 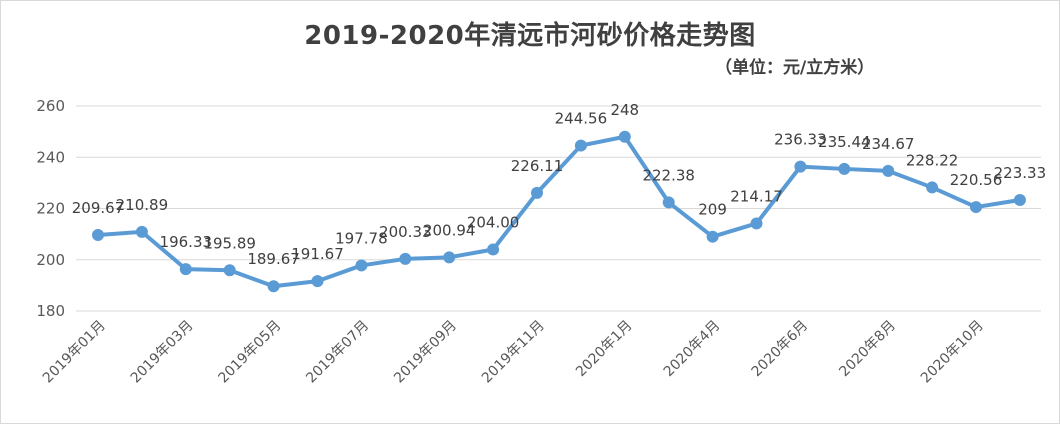 What do you see at coordinates (795, 68) in the screenshot?
I see `chart-subtitle: （单位：元/立方米）` at bounding box center [795, 68].